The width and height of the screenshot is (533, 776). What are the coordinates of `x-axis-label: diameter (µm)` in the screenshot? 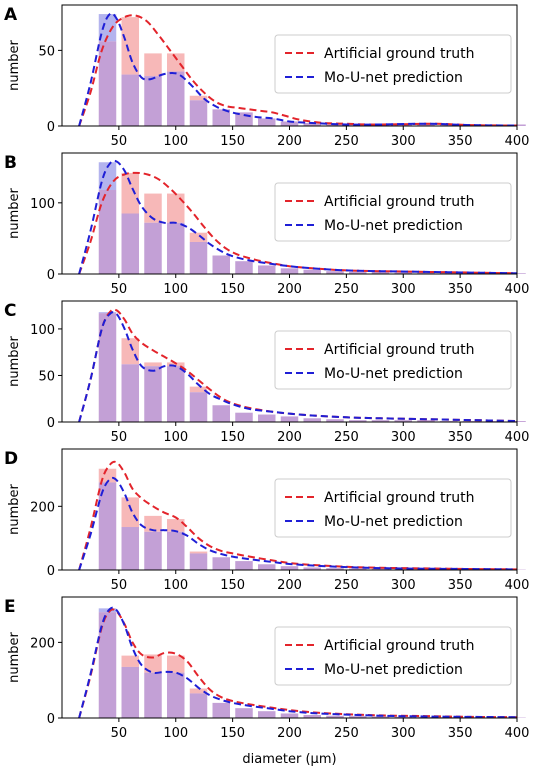 It's located at (289, 759).